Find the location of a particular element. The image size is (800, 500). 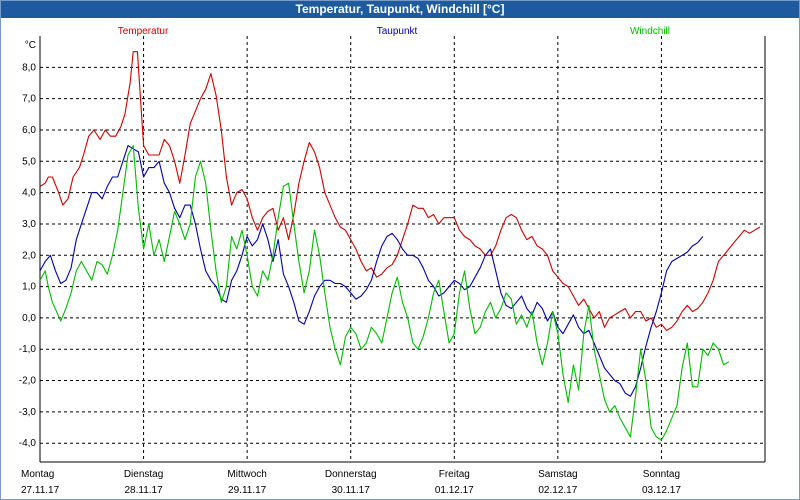

x-day-label: Mittwoch is located at coordinates (246, 474).